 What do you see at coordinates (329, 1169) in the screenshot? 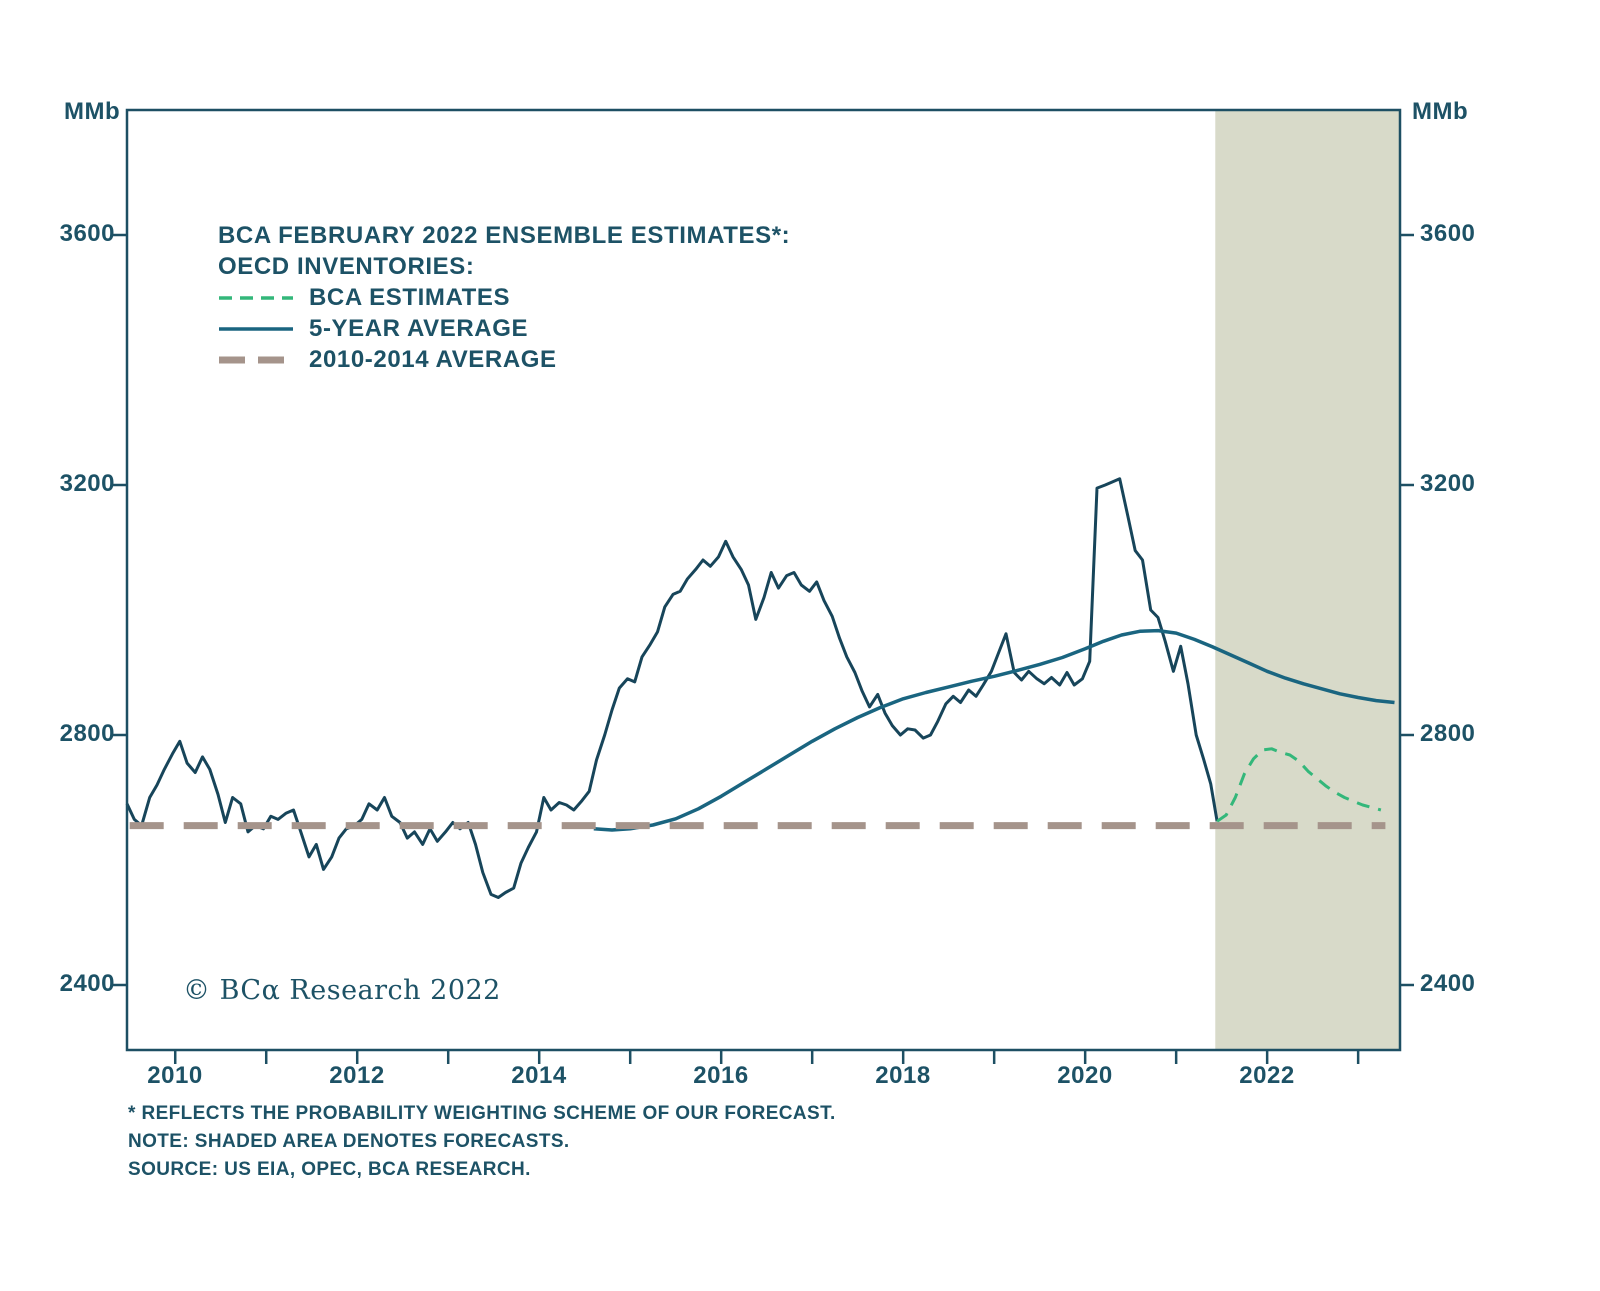
I see `footnote-source: SOURCE: US EIA, OPEC, BCA RESEARCH.` at bounding box center [329, 1169].